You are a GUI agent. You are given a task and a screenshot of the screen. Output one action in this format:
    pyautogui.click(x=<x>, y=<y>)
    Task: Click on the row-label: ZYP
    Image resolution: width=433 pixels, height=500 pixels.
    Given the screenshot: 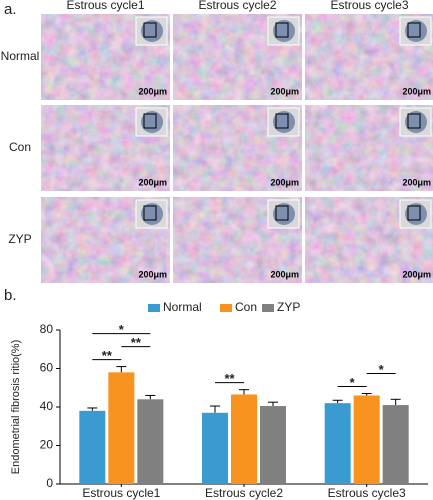 What is the action you would take?
    pyautogui.click(x=19, y=239)
    